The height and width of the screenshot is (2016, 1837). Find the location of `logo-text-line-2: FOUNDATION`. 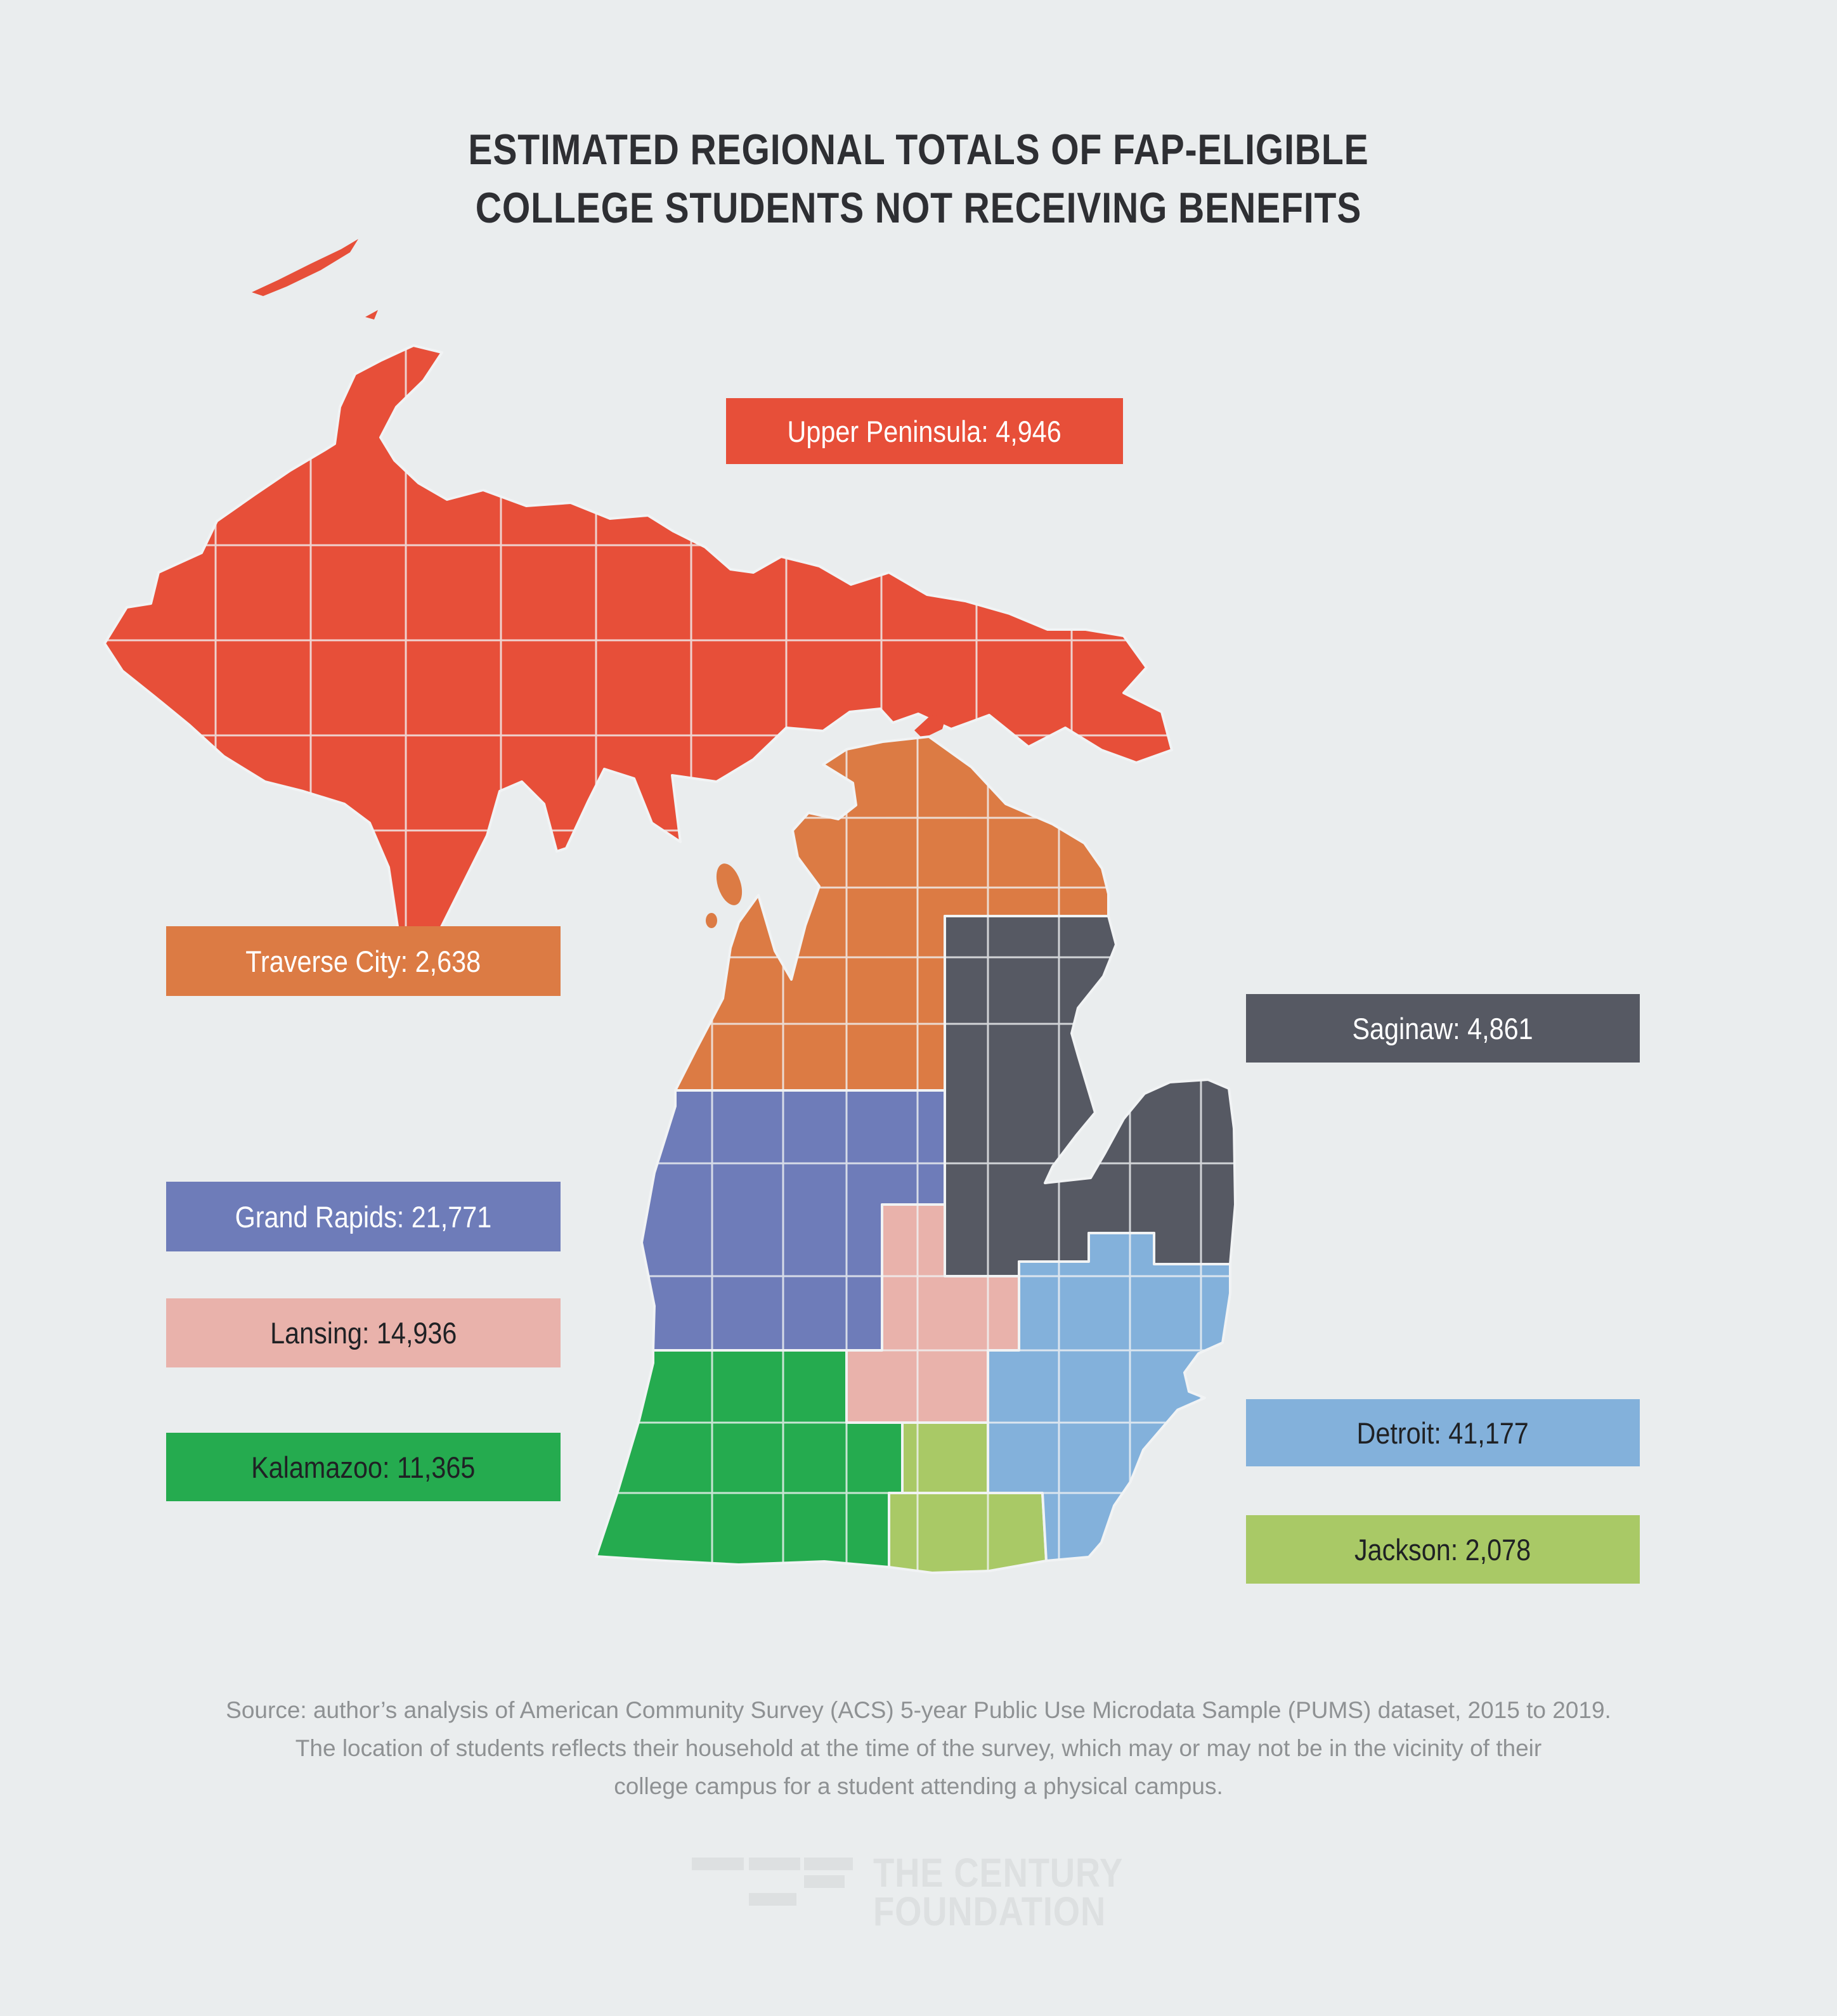

logo-text-line-2: FOUNDATION is located at coordinates (990, 1911).